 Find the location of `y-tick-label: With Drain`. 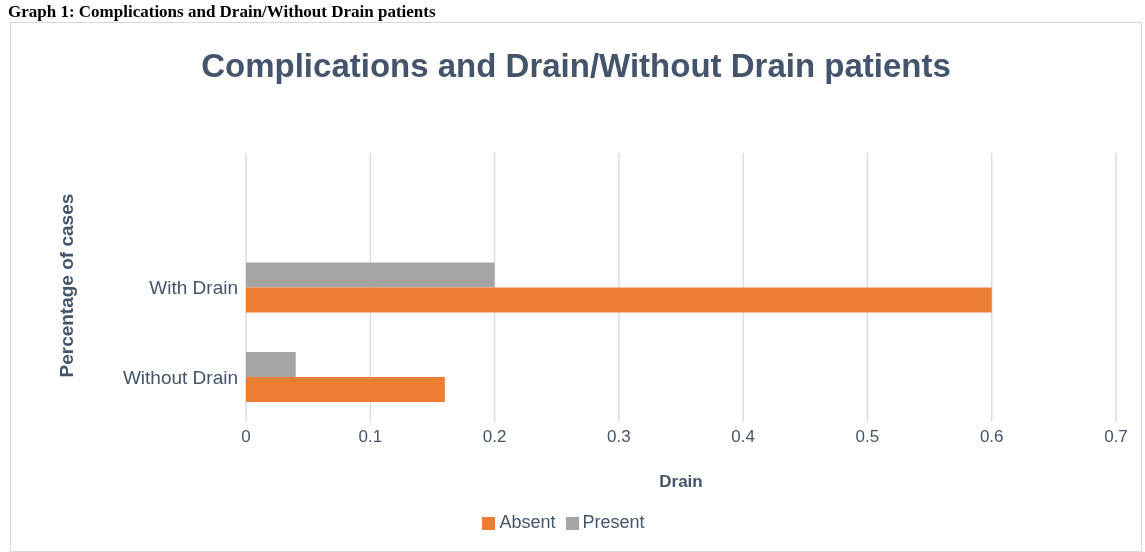

y-tick-label: With Drain is located at coordinates (193, 288).